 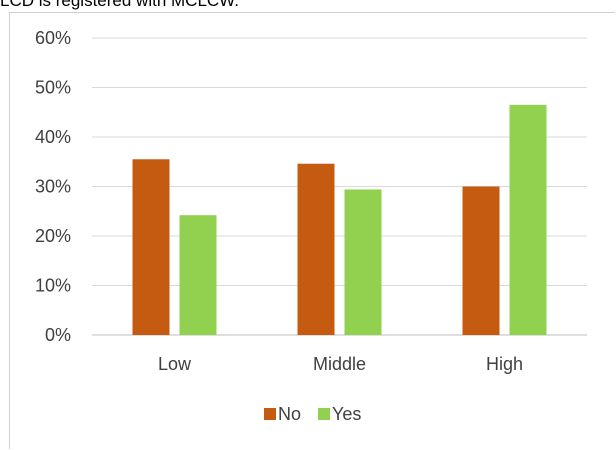 What do you see at coordinates (58, 335) in the screenshot?
I see `y-tick-label: 0%` at bounding box center [58, 335].